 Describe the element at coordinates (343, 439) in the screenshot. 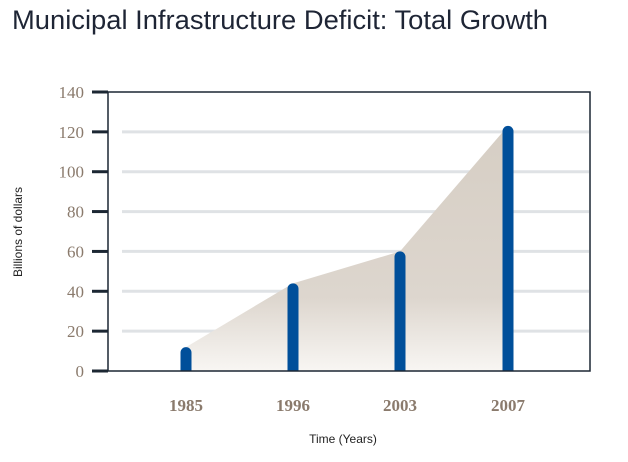

I see `x-axis-label: Time (Years)` at that location.